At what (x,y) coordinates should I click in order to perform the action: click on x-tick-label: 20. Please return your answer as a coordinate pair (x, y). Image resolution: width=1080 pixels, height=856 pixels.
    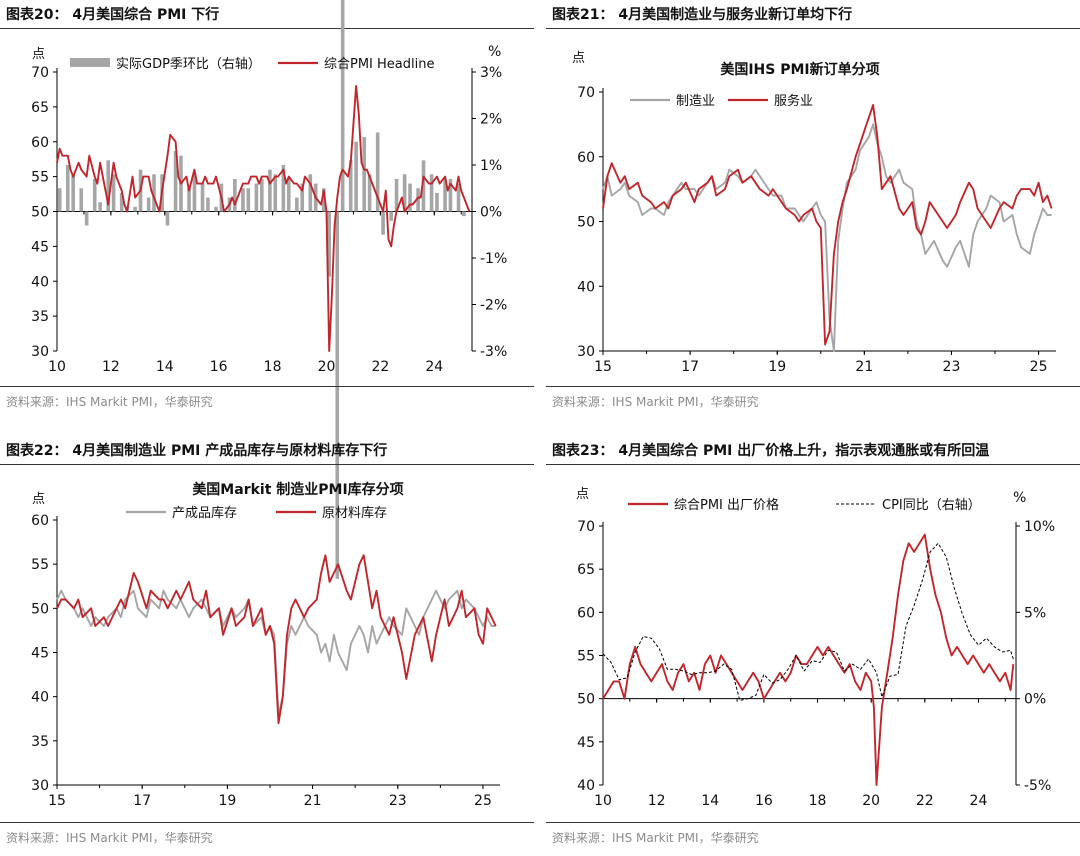
    Looking at the image, I should click on (327, 367).